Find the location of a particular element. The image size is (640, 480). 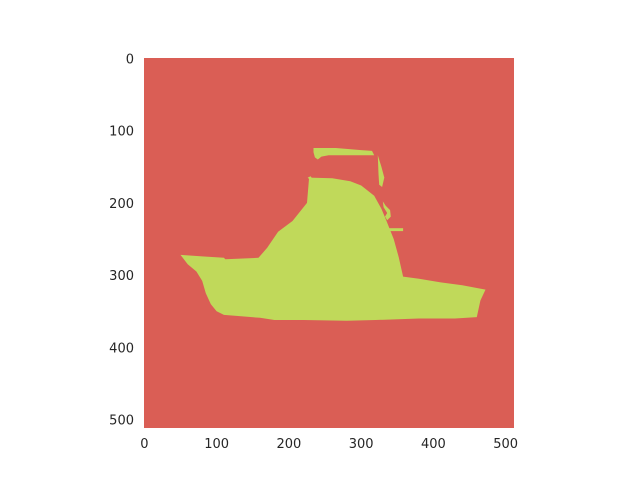

mask-region-notch is located at coordinates (309, 178).